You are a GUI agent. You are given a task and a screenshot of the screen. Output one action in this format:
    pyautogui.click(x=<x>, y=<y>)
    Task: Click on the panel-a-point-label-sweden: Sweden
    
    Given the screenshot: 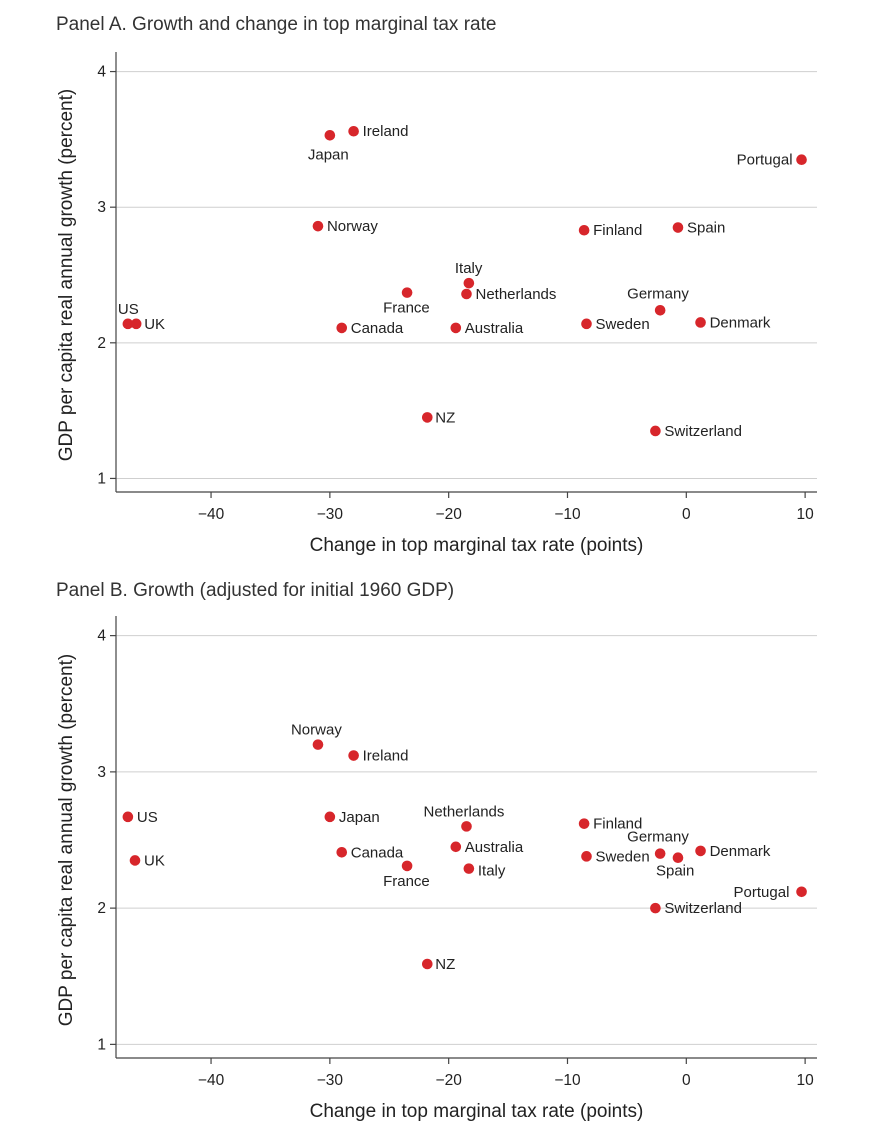 What is the action you would take?
    pyautogui.click(x=623, y=324)
    